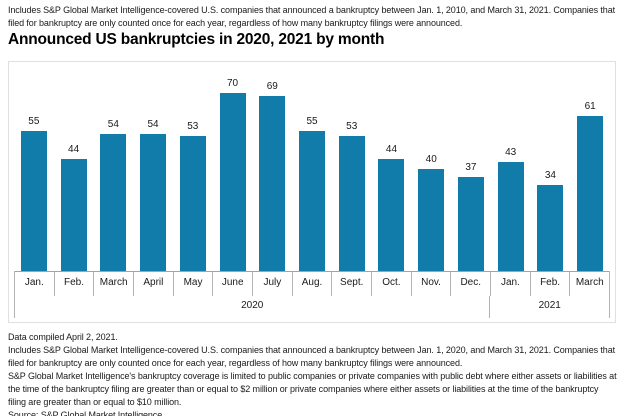 Image resolution: width=624 pixels, height=416 pixels. What do you see at coordinates (549, 307) in the screenshot?
I see `year-group-label-2021: 2021` at bounding box center [549, 307].